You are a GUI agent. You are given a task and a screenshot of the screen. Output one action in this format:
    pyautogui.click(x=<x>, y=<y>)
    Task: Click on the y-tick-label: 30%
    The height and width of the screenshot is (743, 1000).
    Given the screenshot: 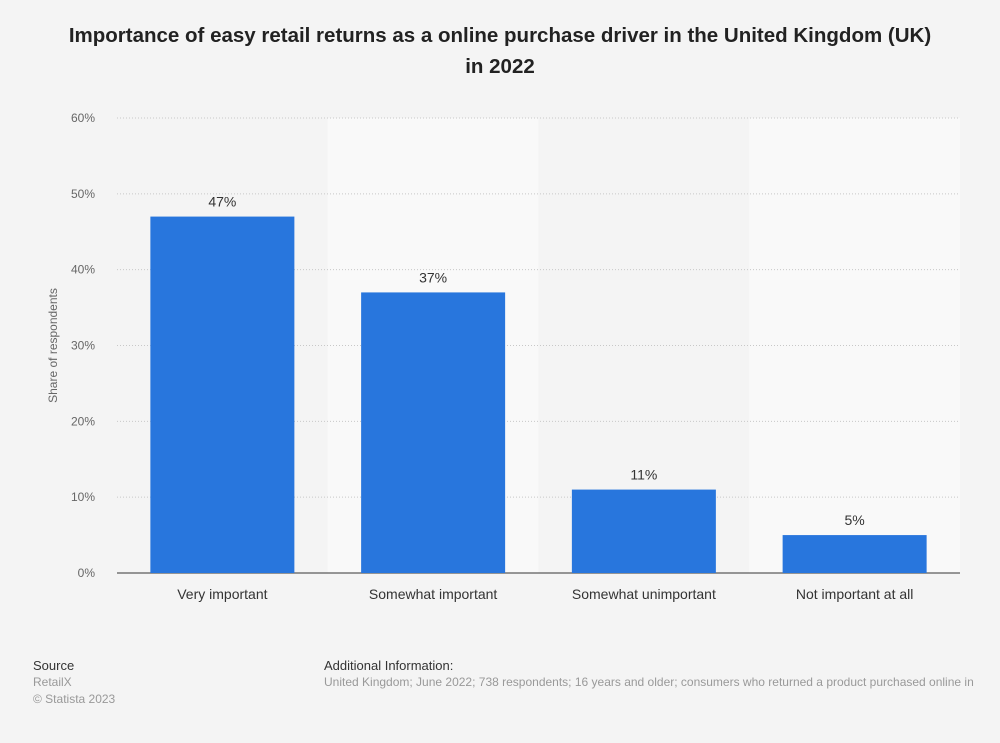 What is the action you would take?
    pyautogui.click(x=83, y=346)
    